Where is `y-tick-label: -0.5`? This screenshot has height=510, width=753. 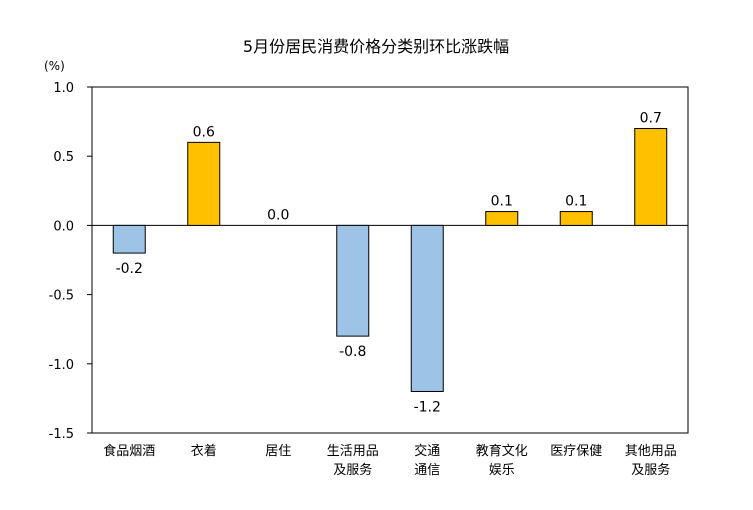
y-tick-label: -0.5 is located at coordinates (61, 296).